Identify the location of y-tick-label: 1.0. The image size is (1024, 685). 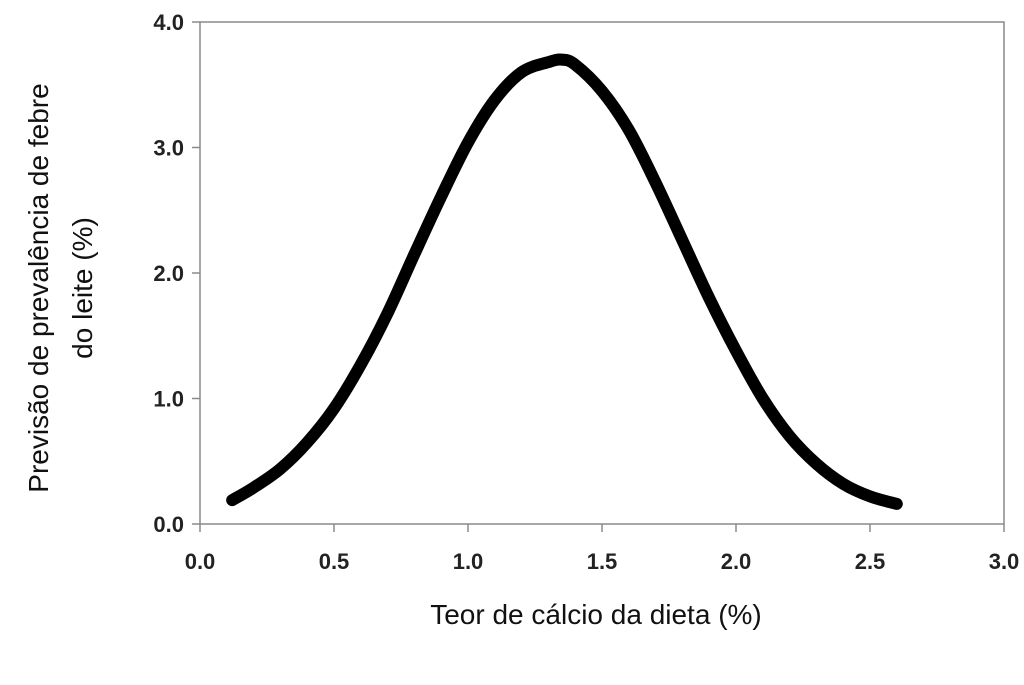
(168, 399).